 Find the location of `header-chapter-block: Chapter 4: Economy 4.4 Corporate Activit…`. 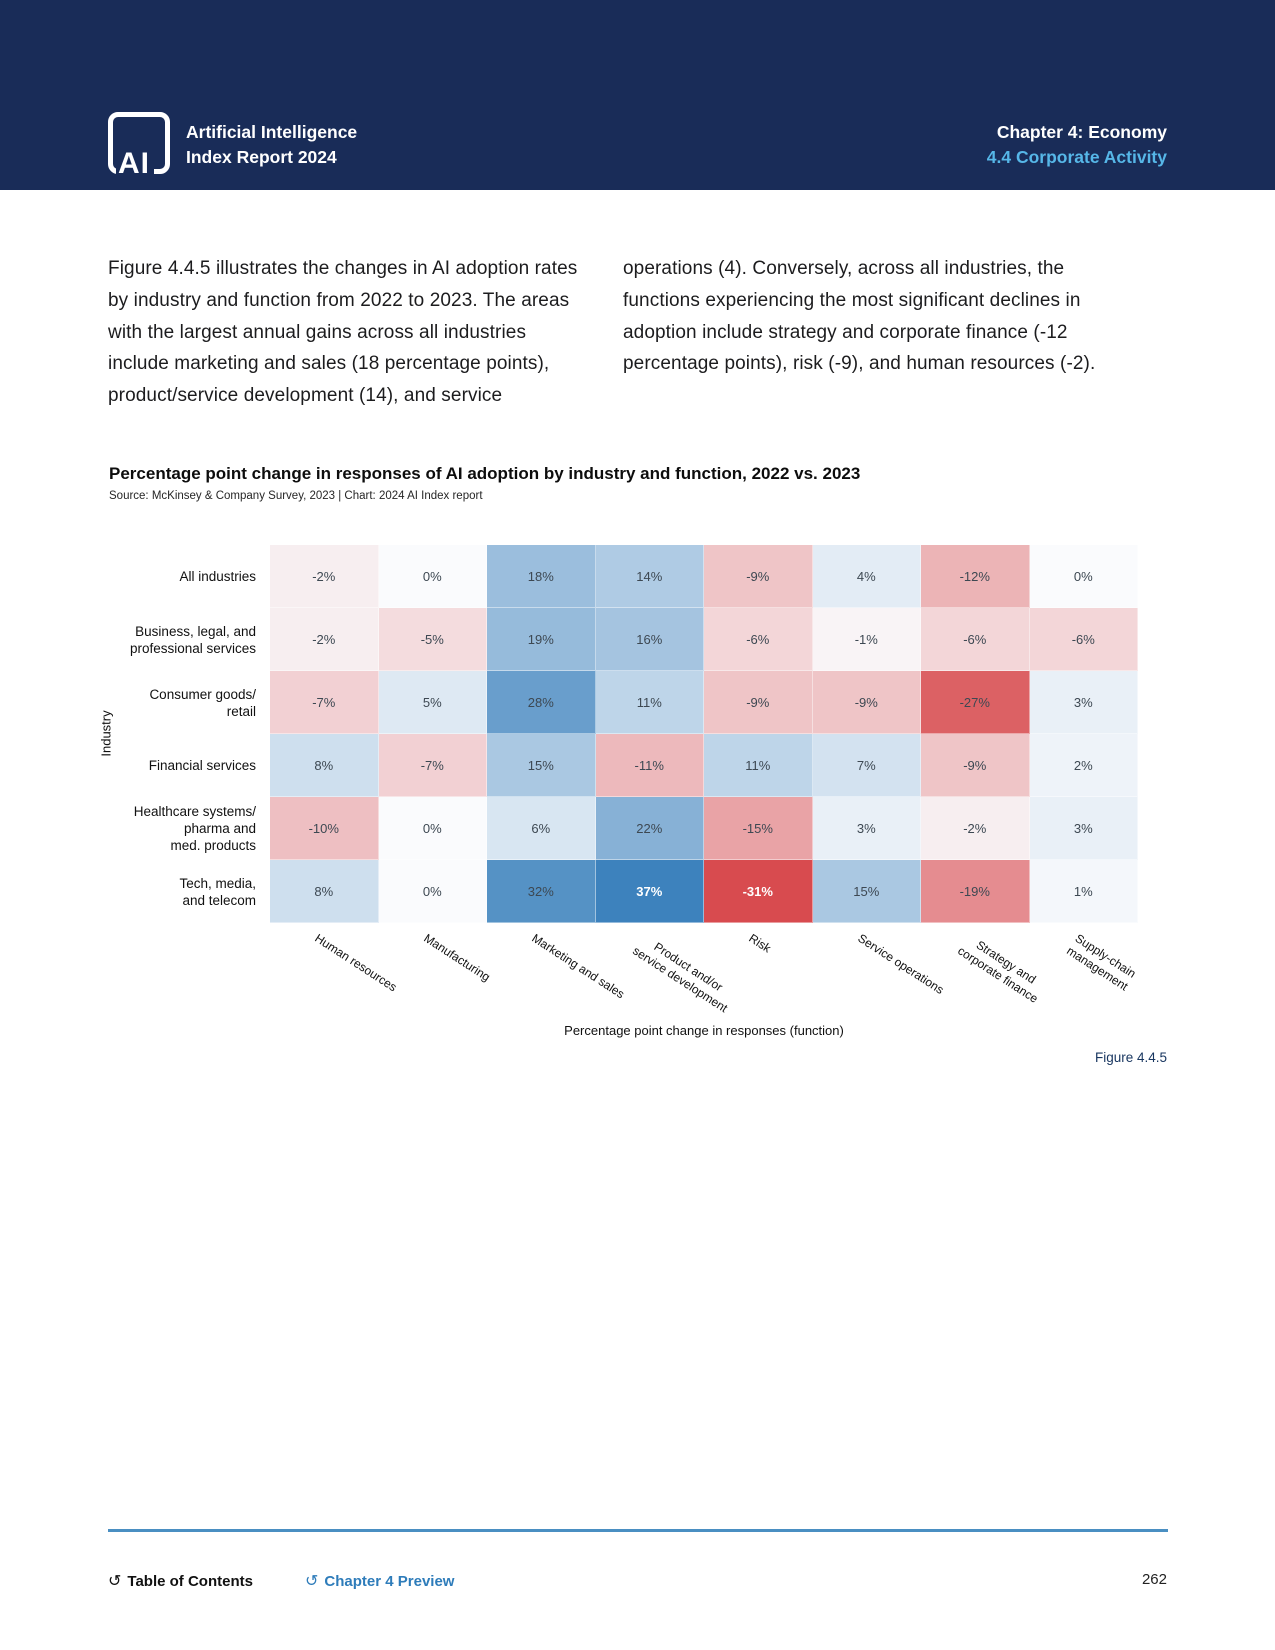

header-chapter-block: Chapter 4: Economy 4.4 Corporate Activit… is located at coordinates (1077, 145).